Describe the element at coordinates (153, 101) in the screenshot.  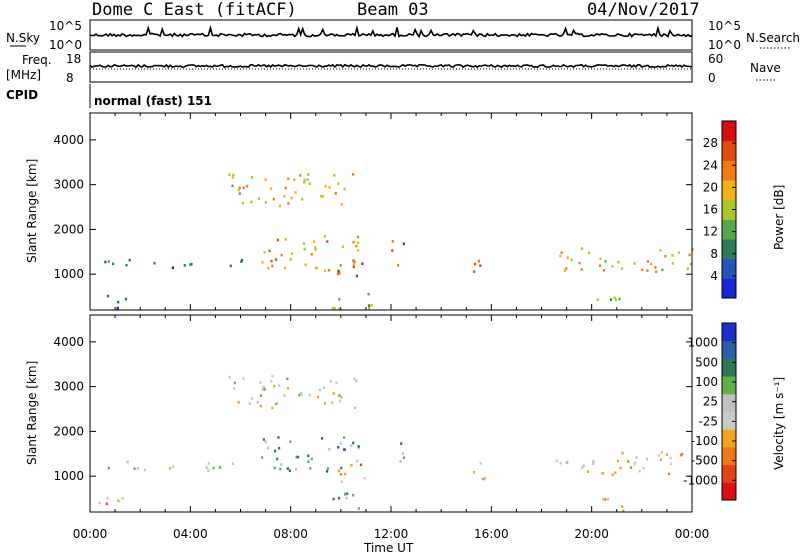
I see `cpid-value: normal (fast) 151` at that location.